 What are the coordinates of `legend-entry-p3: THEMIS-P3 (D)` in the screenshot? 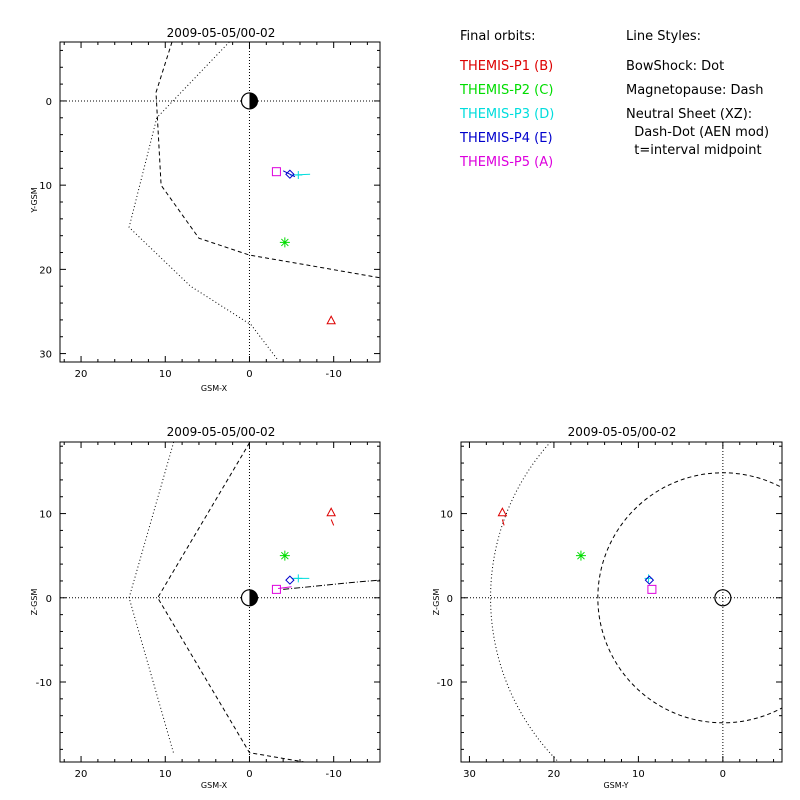 It's located at (506, 114).